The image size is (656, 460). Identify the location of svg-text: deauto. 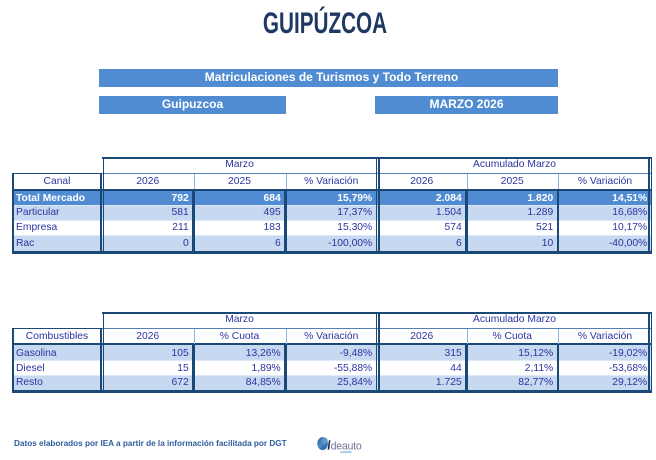
(346, 446).